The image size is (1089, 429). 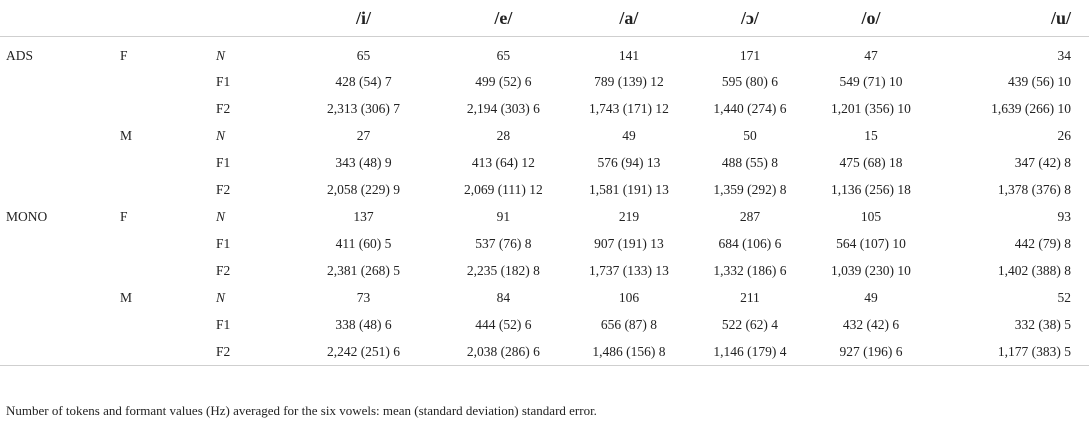 I want to click on header-vowel: /ɔ/, so click(x=750, y=18).